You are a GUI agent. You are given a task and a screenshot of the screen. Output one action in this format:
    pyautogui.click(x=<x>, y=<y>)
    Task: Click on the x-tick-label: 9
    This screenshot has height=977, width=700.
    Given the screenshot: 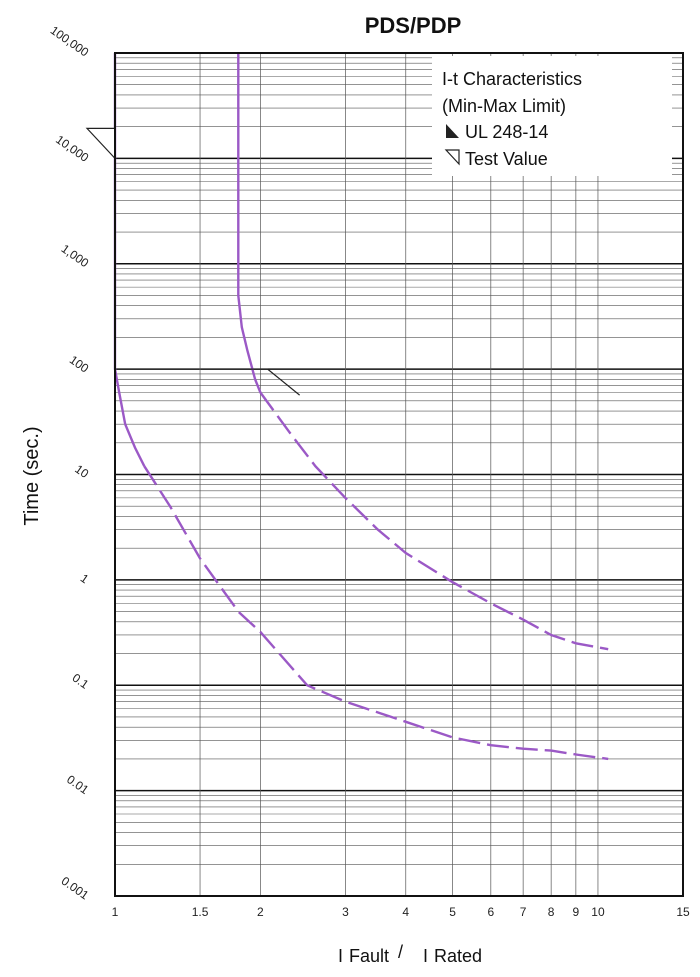 What is the action you would take?
    pyautogui.click(x=576, y=912)
    